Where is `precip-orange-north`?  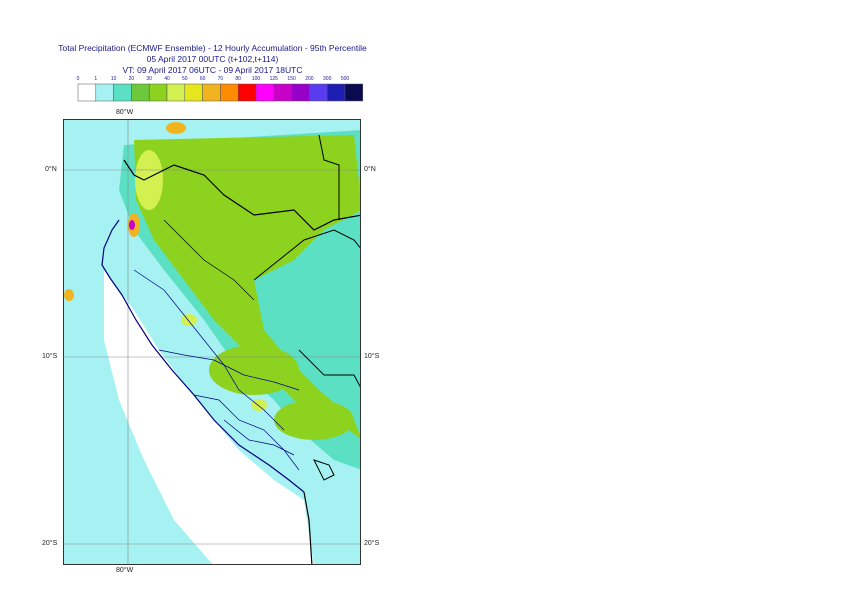
precip-orange-north is located at coordinates (176, 128).